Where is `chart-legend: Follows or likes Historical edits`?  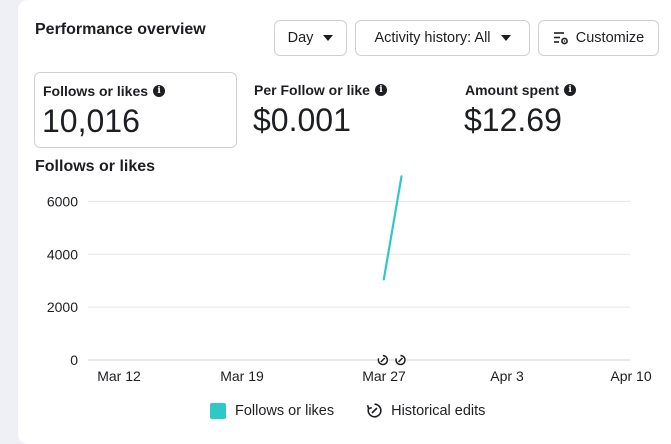
chart-legend: Follows or likes Historical edits is located at coordinates (363, 410).